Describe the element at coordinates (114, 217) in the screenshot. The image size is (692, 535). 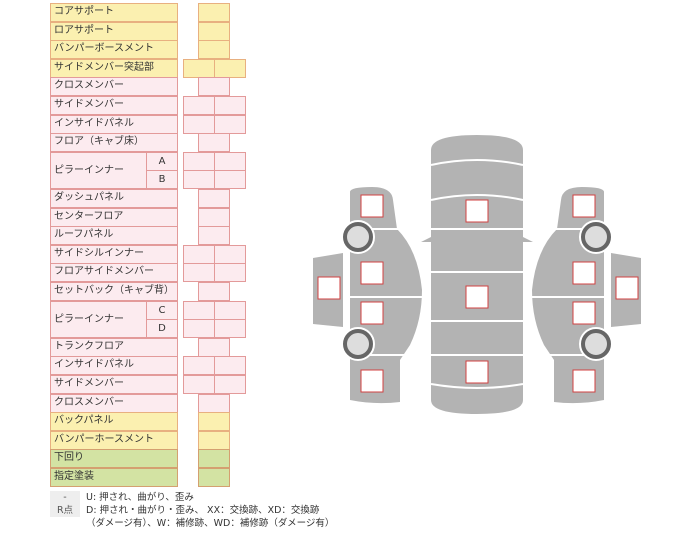
I see `row-label: センターフロア` at that location.